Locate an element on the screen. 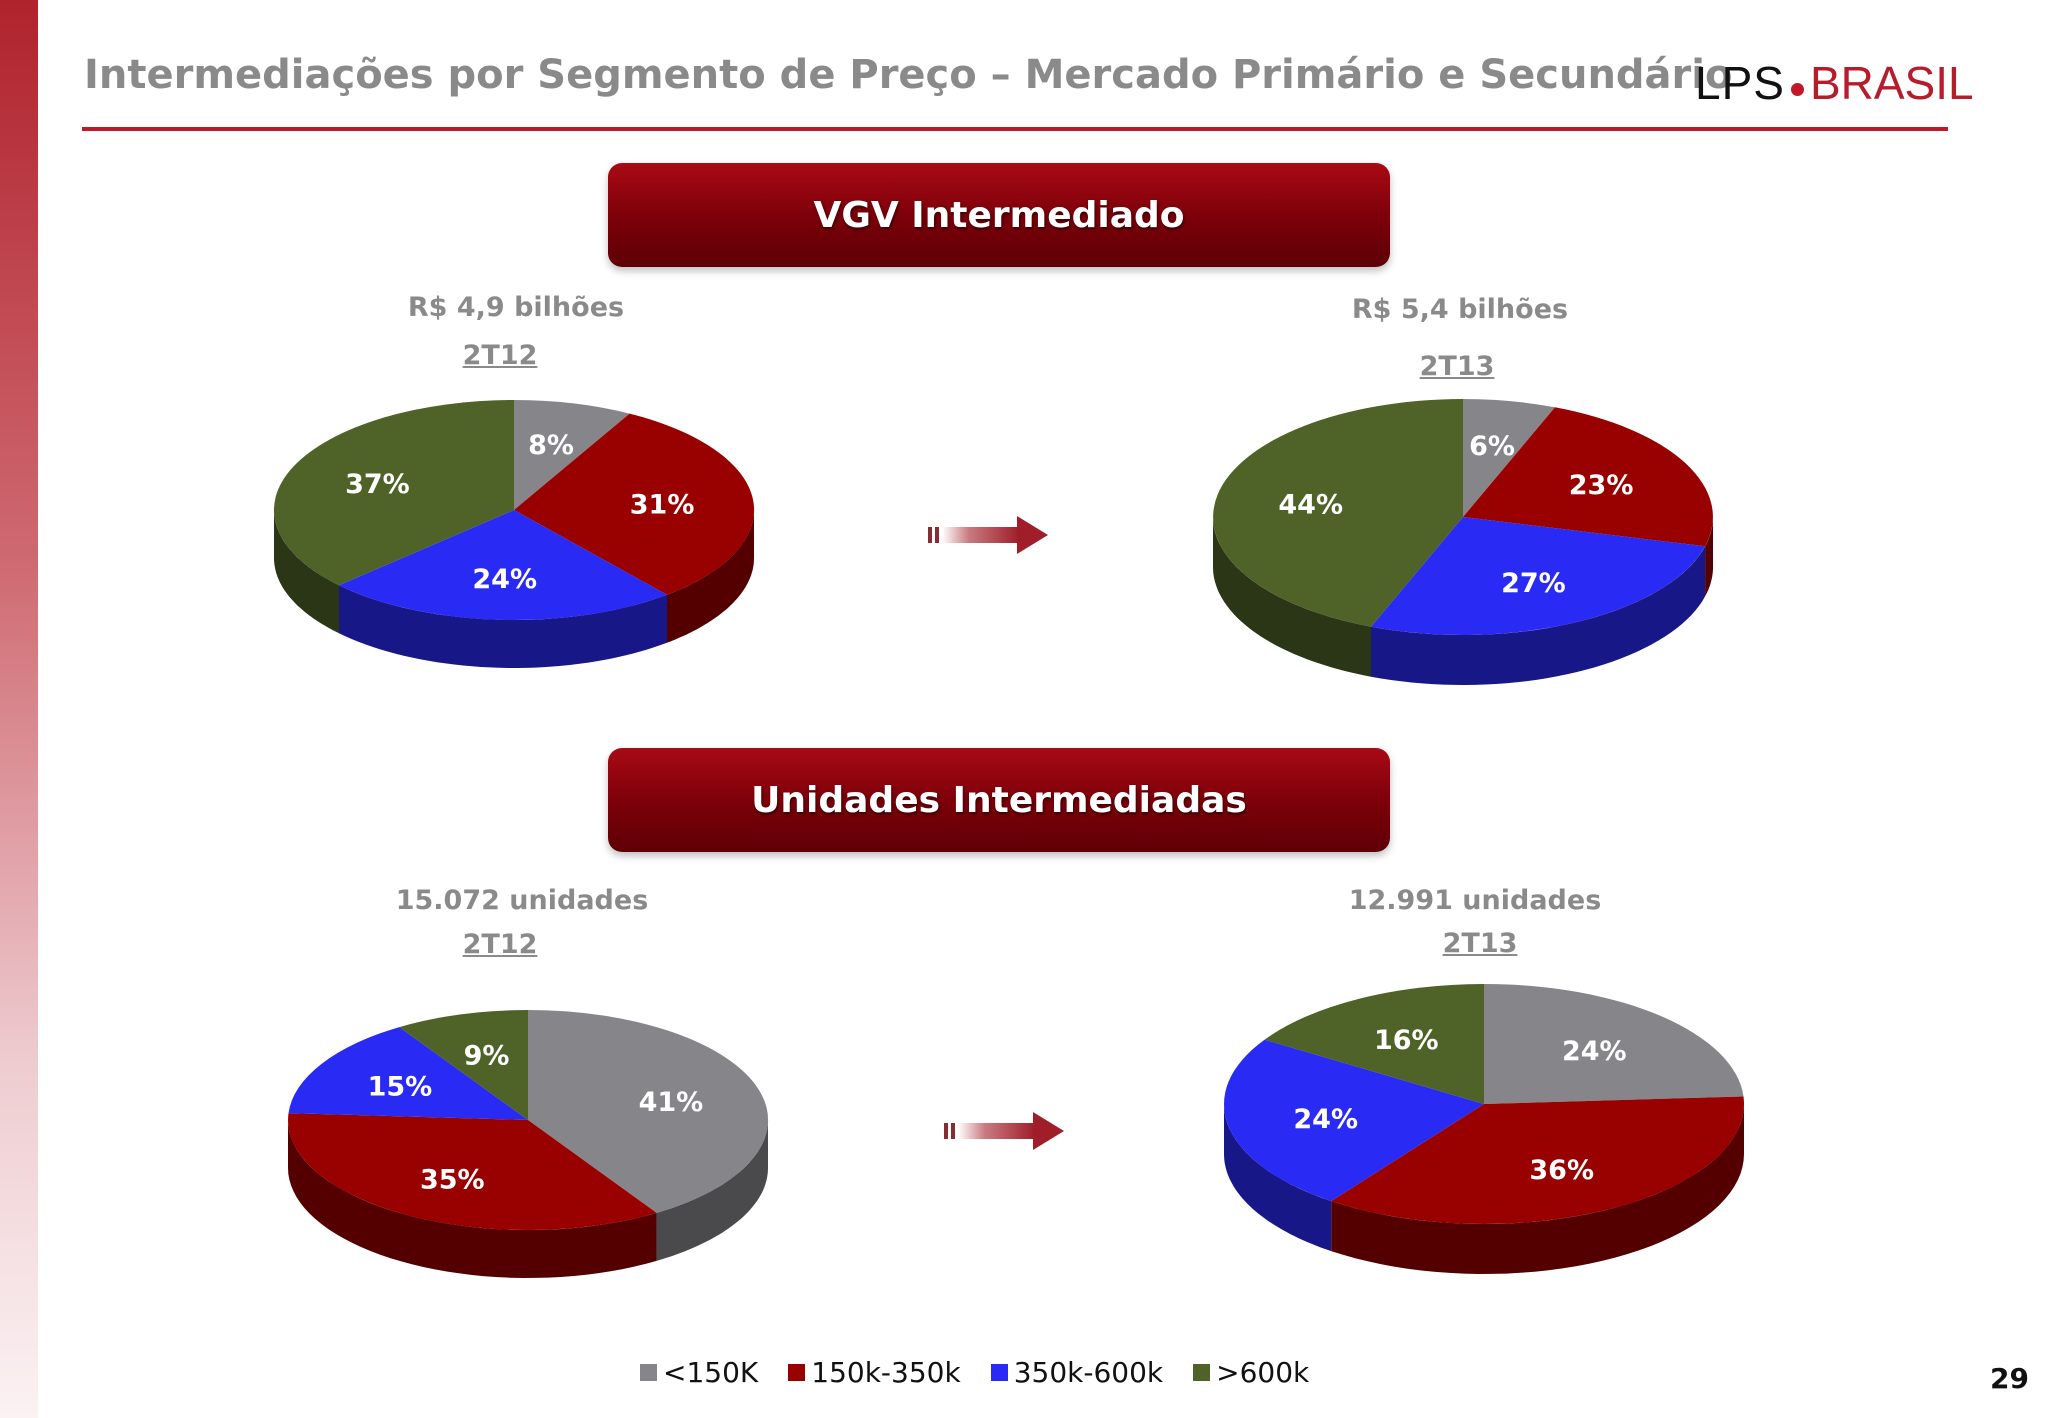 Image resolution: width=2048 pixels, height=1418 pixels. pie-chart-4: 24% 36% 24% 16% is located at coordinates (1484, 1129).